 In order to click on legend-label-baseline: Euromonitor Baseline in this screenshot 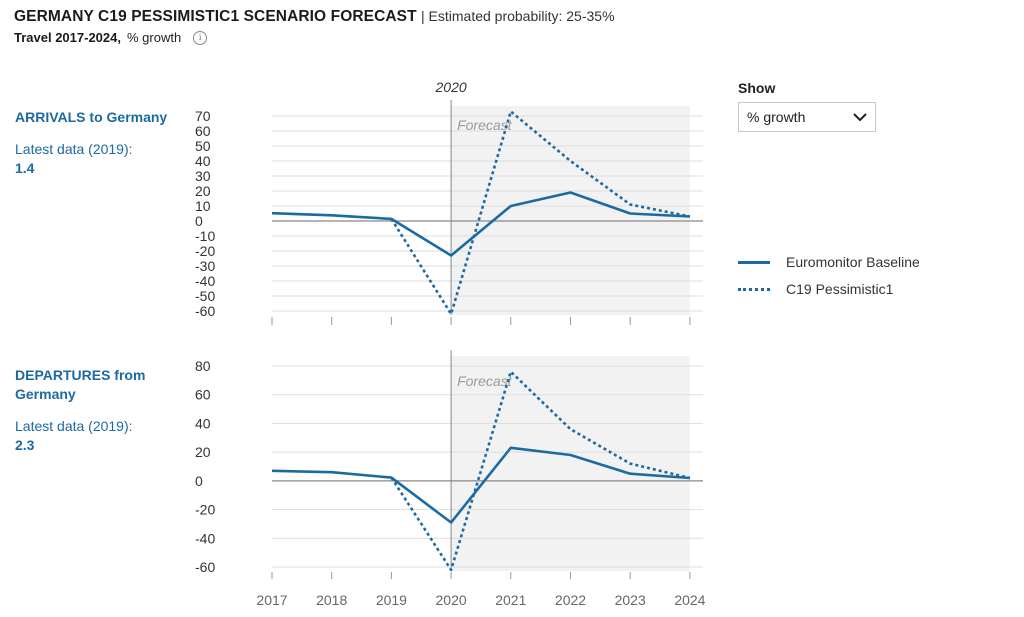, I will do `click(853, 262)`.